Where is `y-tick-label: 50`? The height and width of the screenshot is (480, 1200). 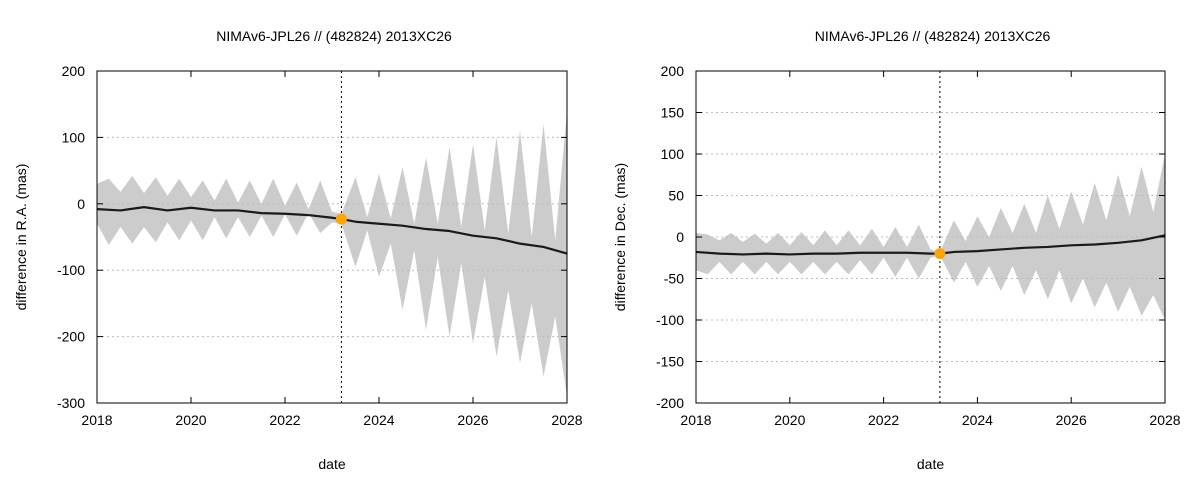 y-tick-label: 50 is located at coordinates (676, 196).